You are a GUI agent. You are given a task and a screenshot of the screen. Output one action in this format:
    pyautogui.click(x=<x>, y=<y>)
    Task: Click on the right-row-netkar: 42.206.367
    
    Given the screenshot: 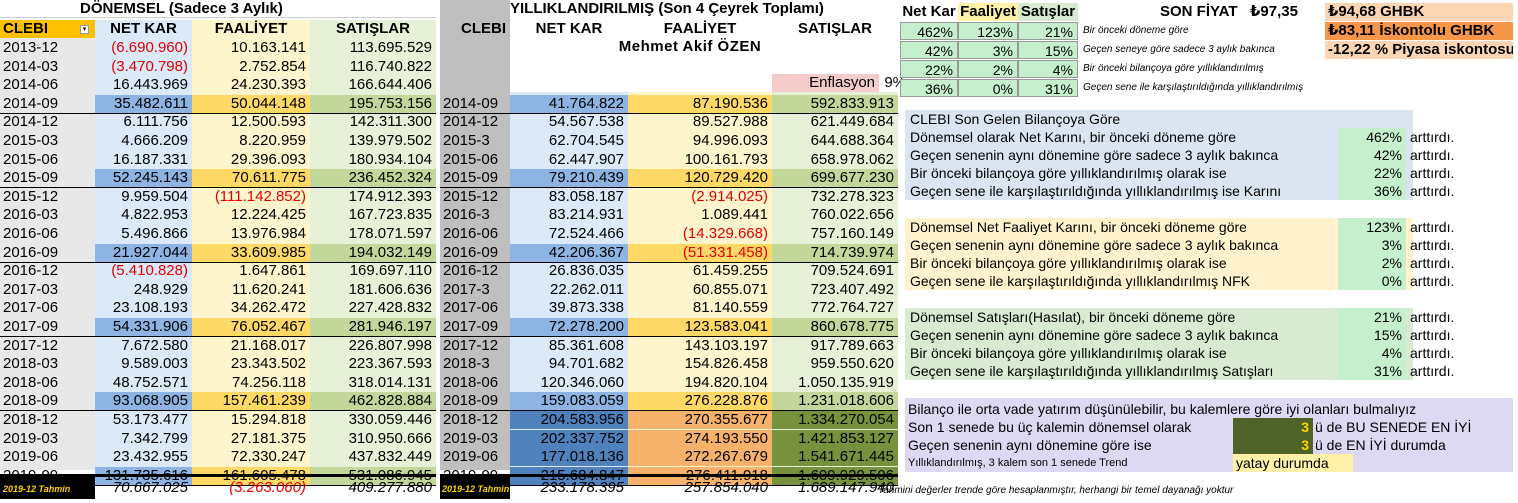 What is the action you would take?
    pyautogui.click(x=586, y=252)
    